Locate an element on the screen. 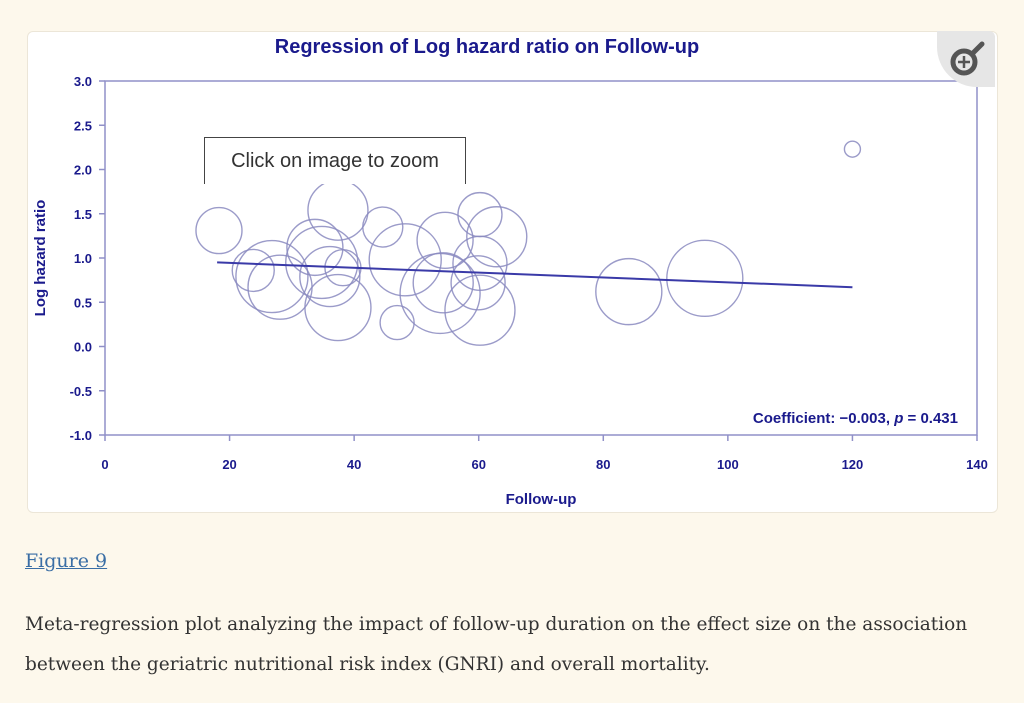  y-tick-label: 0.5 is located at coordinates (83, 302).